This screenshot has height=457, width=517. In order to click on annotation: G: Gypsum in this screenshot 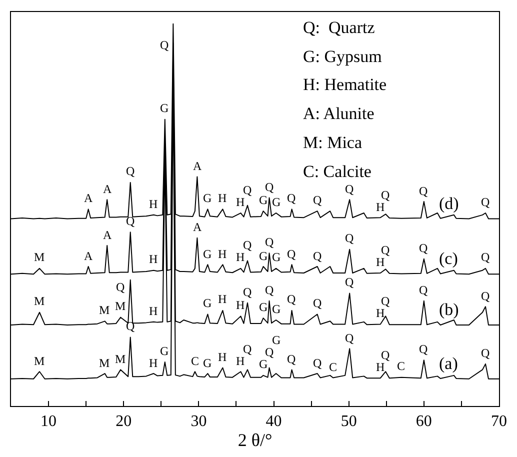, I will do `click(342, 56)`.